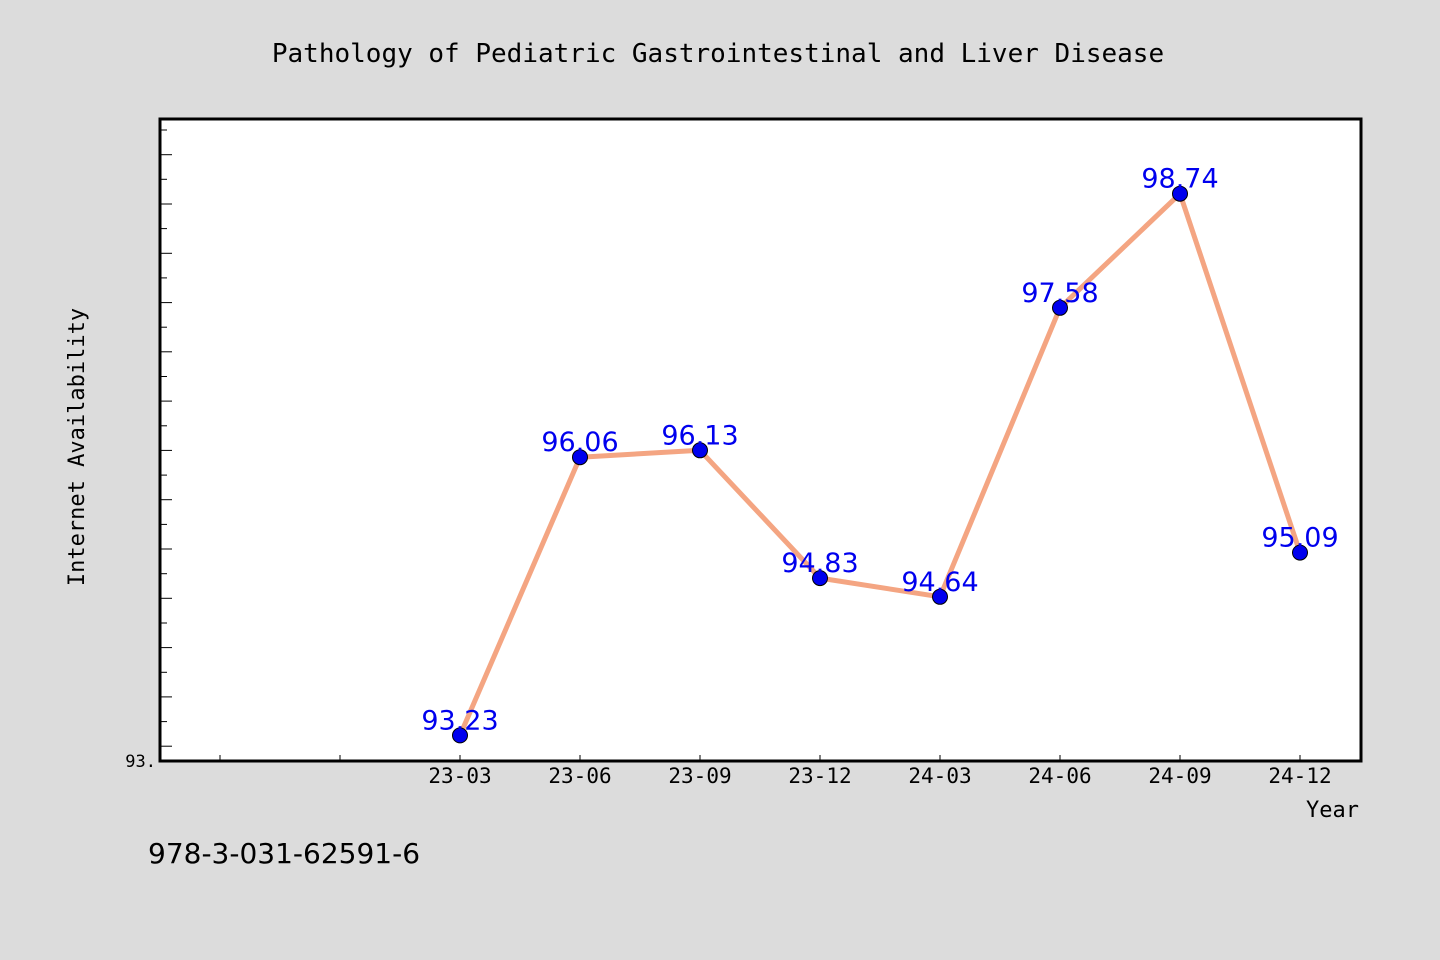 This screenshot has height=960, width=1440. I want to click on x-tick-label: 24-12, so click(1299, 776).